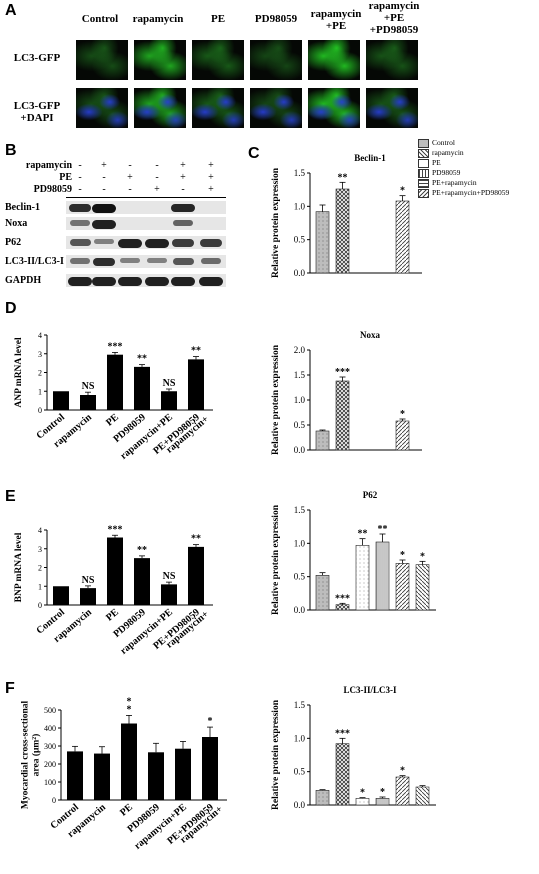 The image size is (539, 874). I want to click on y-tick-label: 200, so click(50, 764).